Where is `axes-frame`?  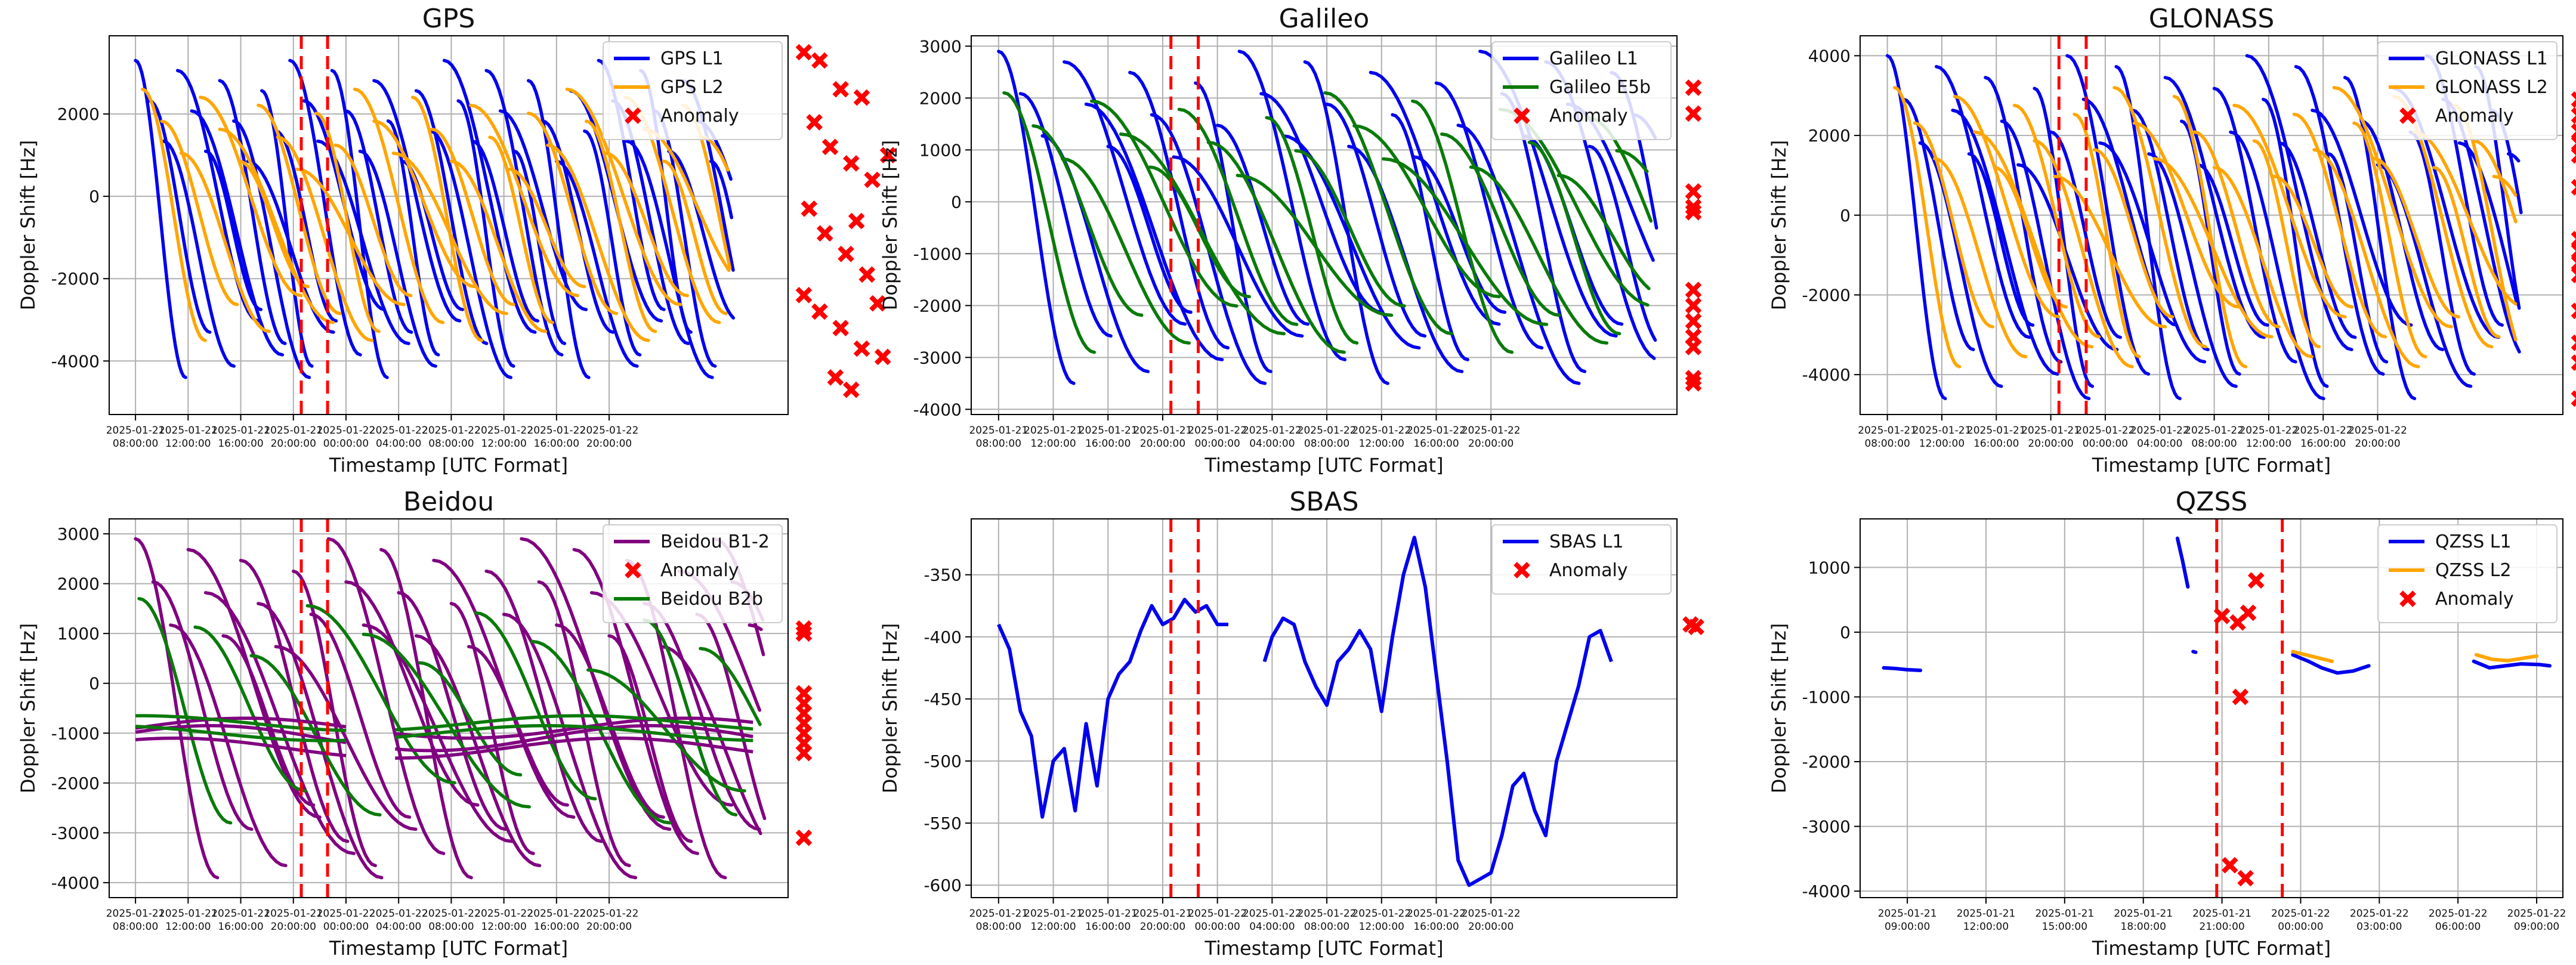
axes-frame is located at coordinates (2211, 708).